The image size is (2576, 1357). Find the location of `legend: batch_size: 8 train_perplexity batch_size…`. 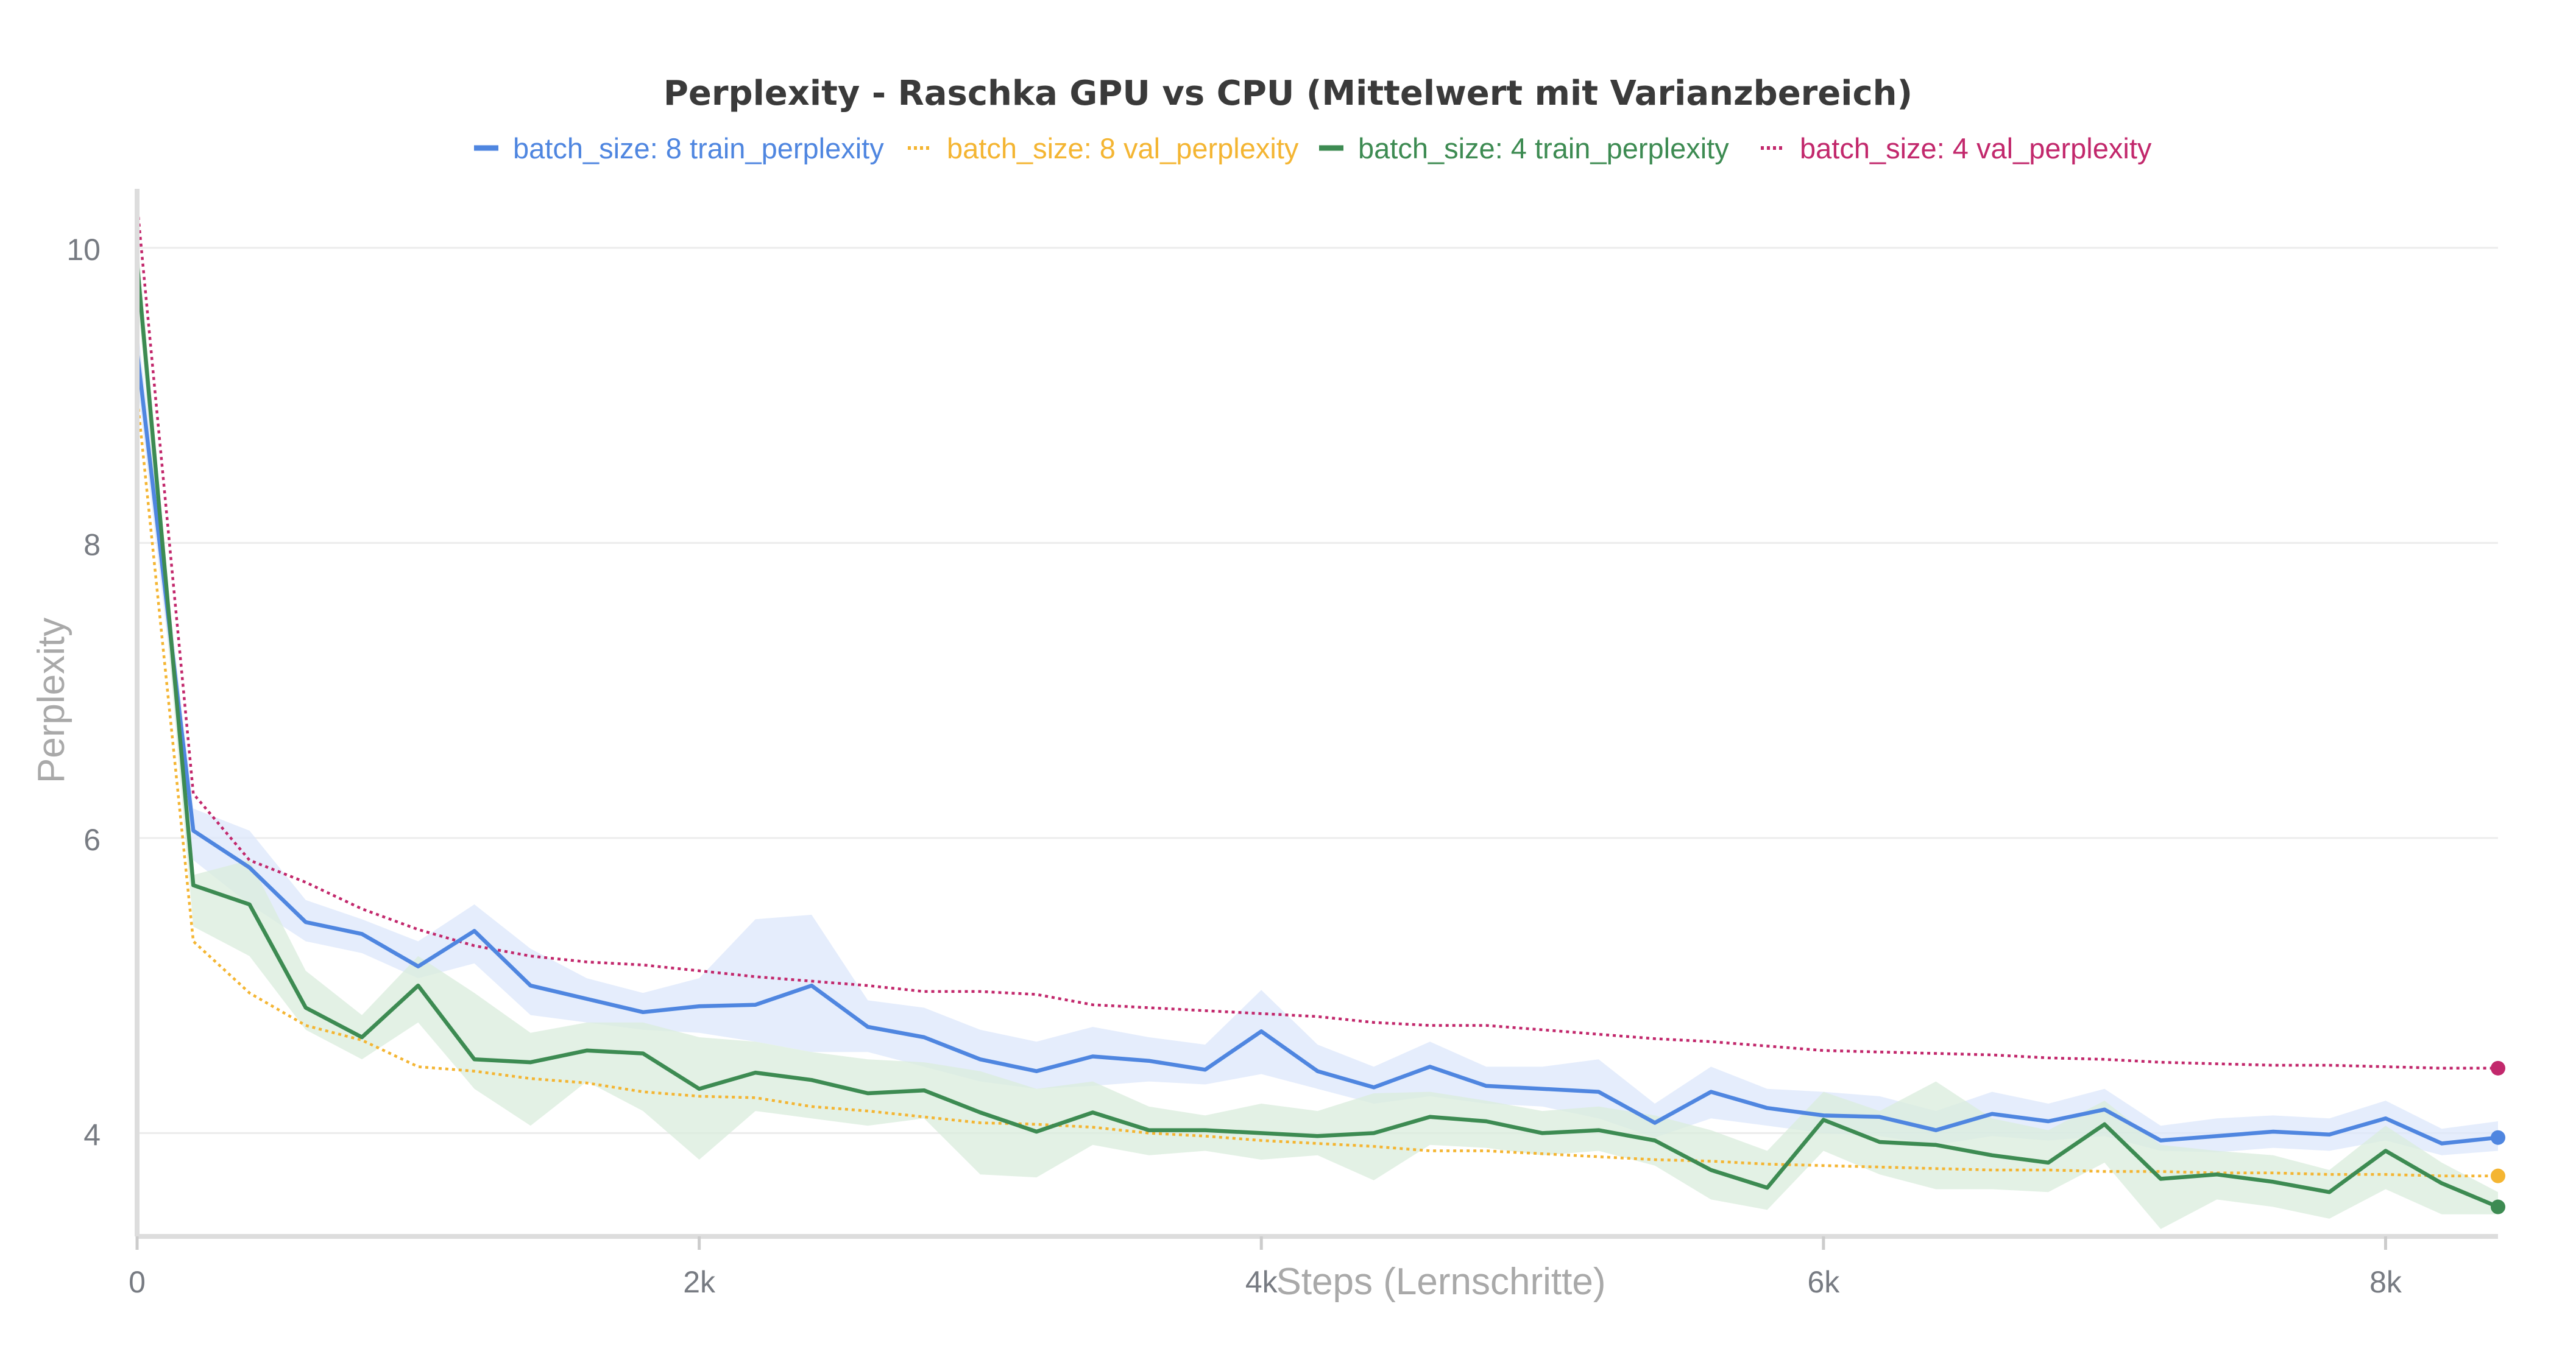

legend: batch_size: 8 train_perplexity batch_size… is located at coordinates (1313, 148).